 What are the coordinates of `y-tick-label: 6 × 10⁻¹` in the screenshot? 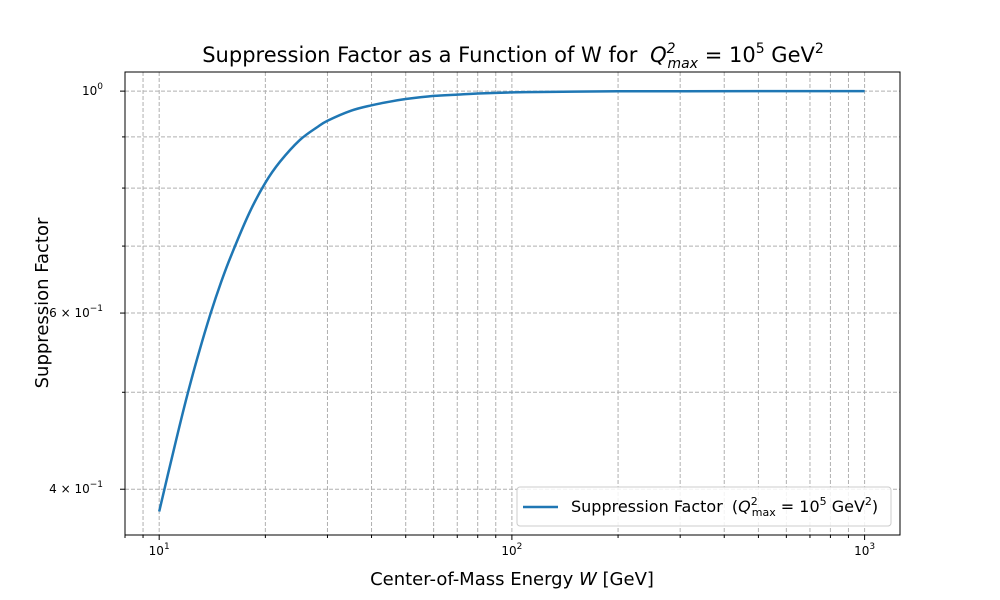 It's located at (76, 312).